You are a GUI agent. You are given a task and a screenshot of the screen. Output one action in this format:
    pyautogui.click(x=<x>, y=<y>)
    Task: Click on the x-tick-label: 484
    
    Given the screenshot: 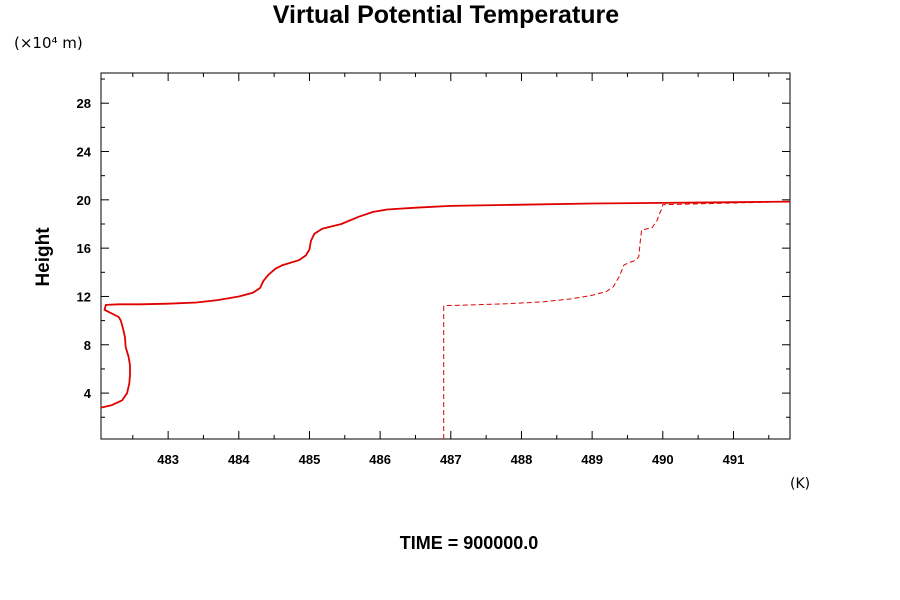 What is the action you would take?
    pyautogui.click(x=239, y=459)
    